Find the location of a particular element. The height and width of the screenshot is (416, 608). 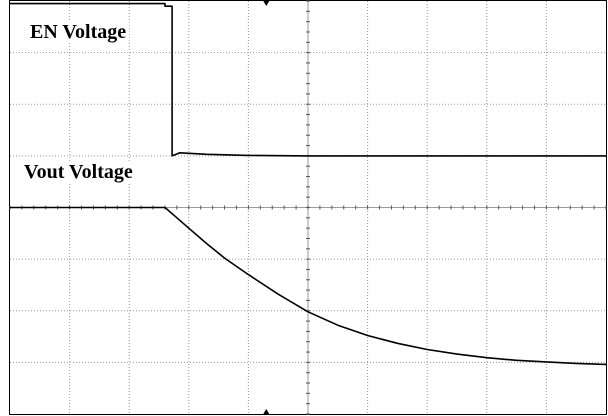

vout-voltage-label: Vout Voltage is located at coordinates (78, 172).